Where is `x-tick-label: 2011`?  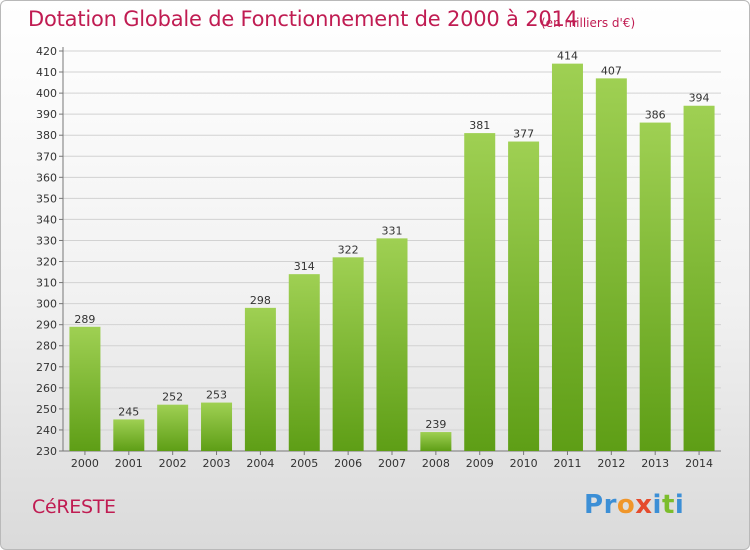
x-tick-label: 2011 is located at coordinates (567, 463).